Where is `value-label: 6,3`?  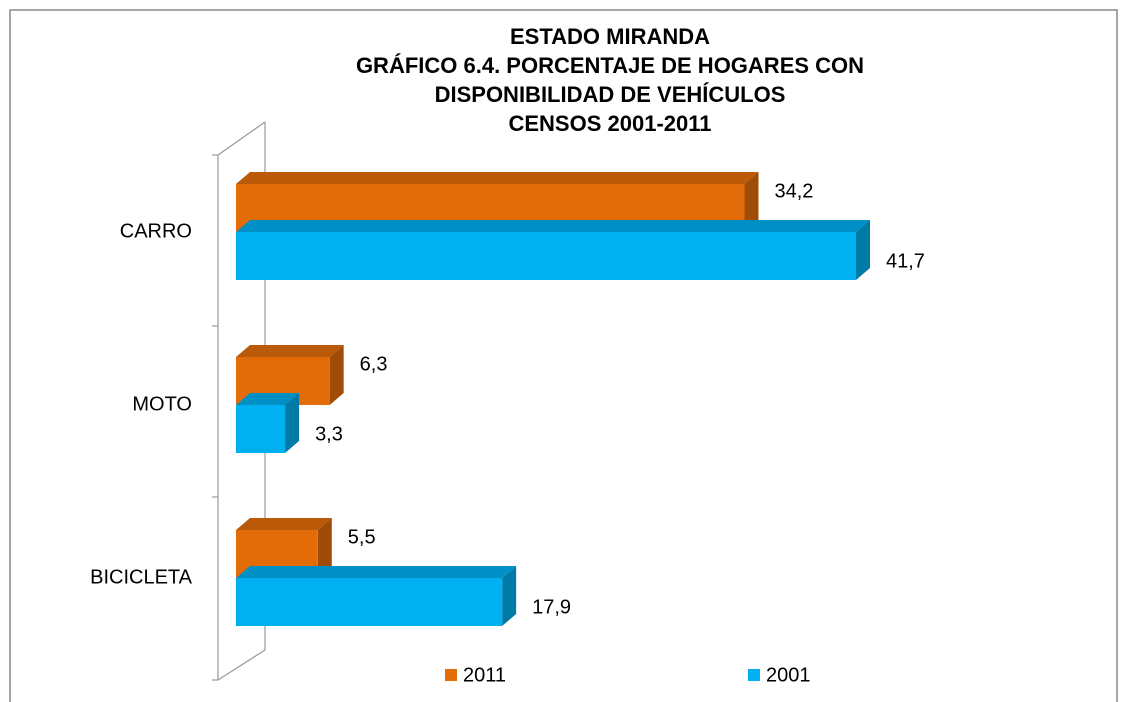 value-label: 6,3 is located at coordinates (374, 364).